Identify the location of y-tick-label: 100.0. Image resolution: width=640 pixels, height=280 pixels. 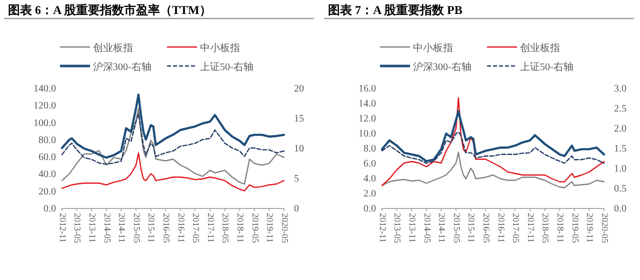
(45, 123).